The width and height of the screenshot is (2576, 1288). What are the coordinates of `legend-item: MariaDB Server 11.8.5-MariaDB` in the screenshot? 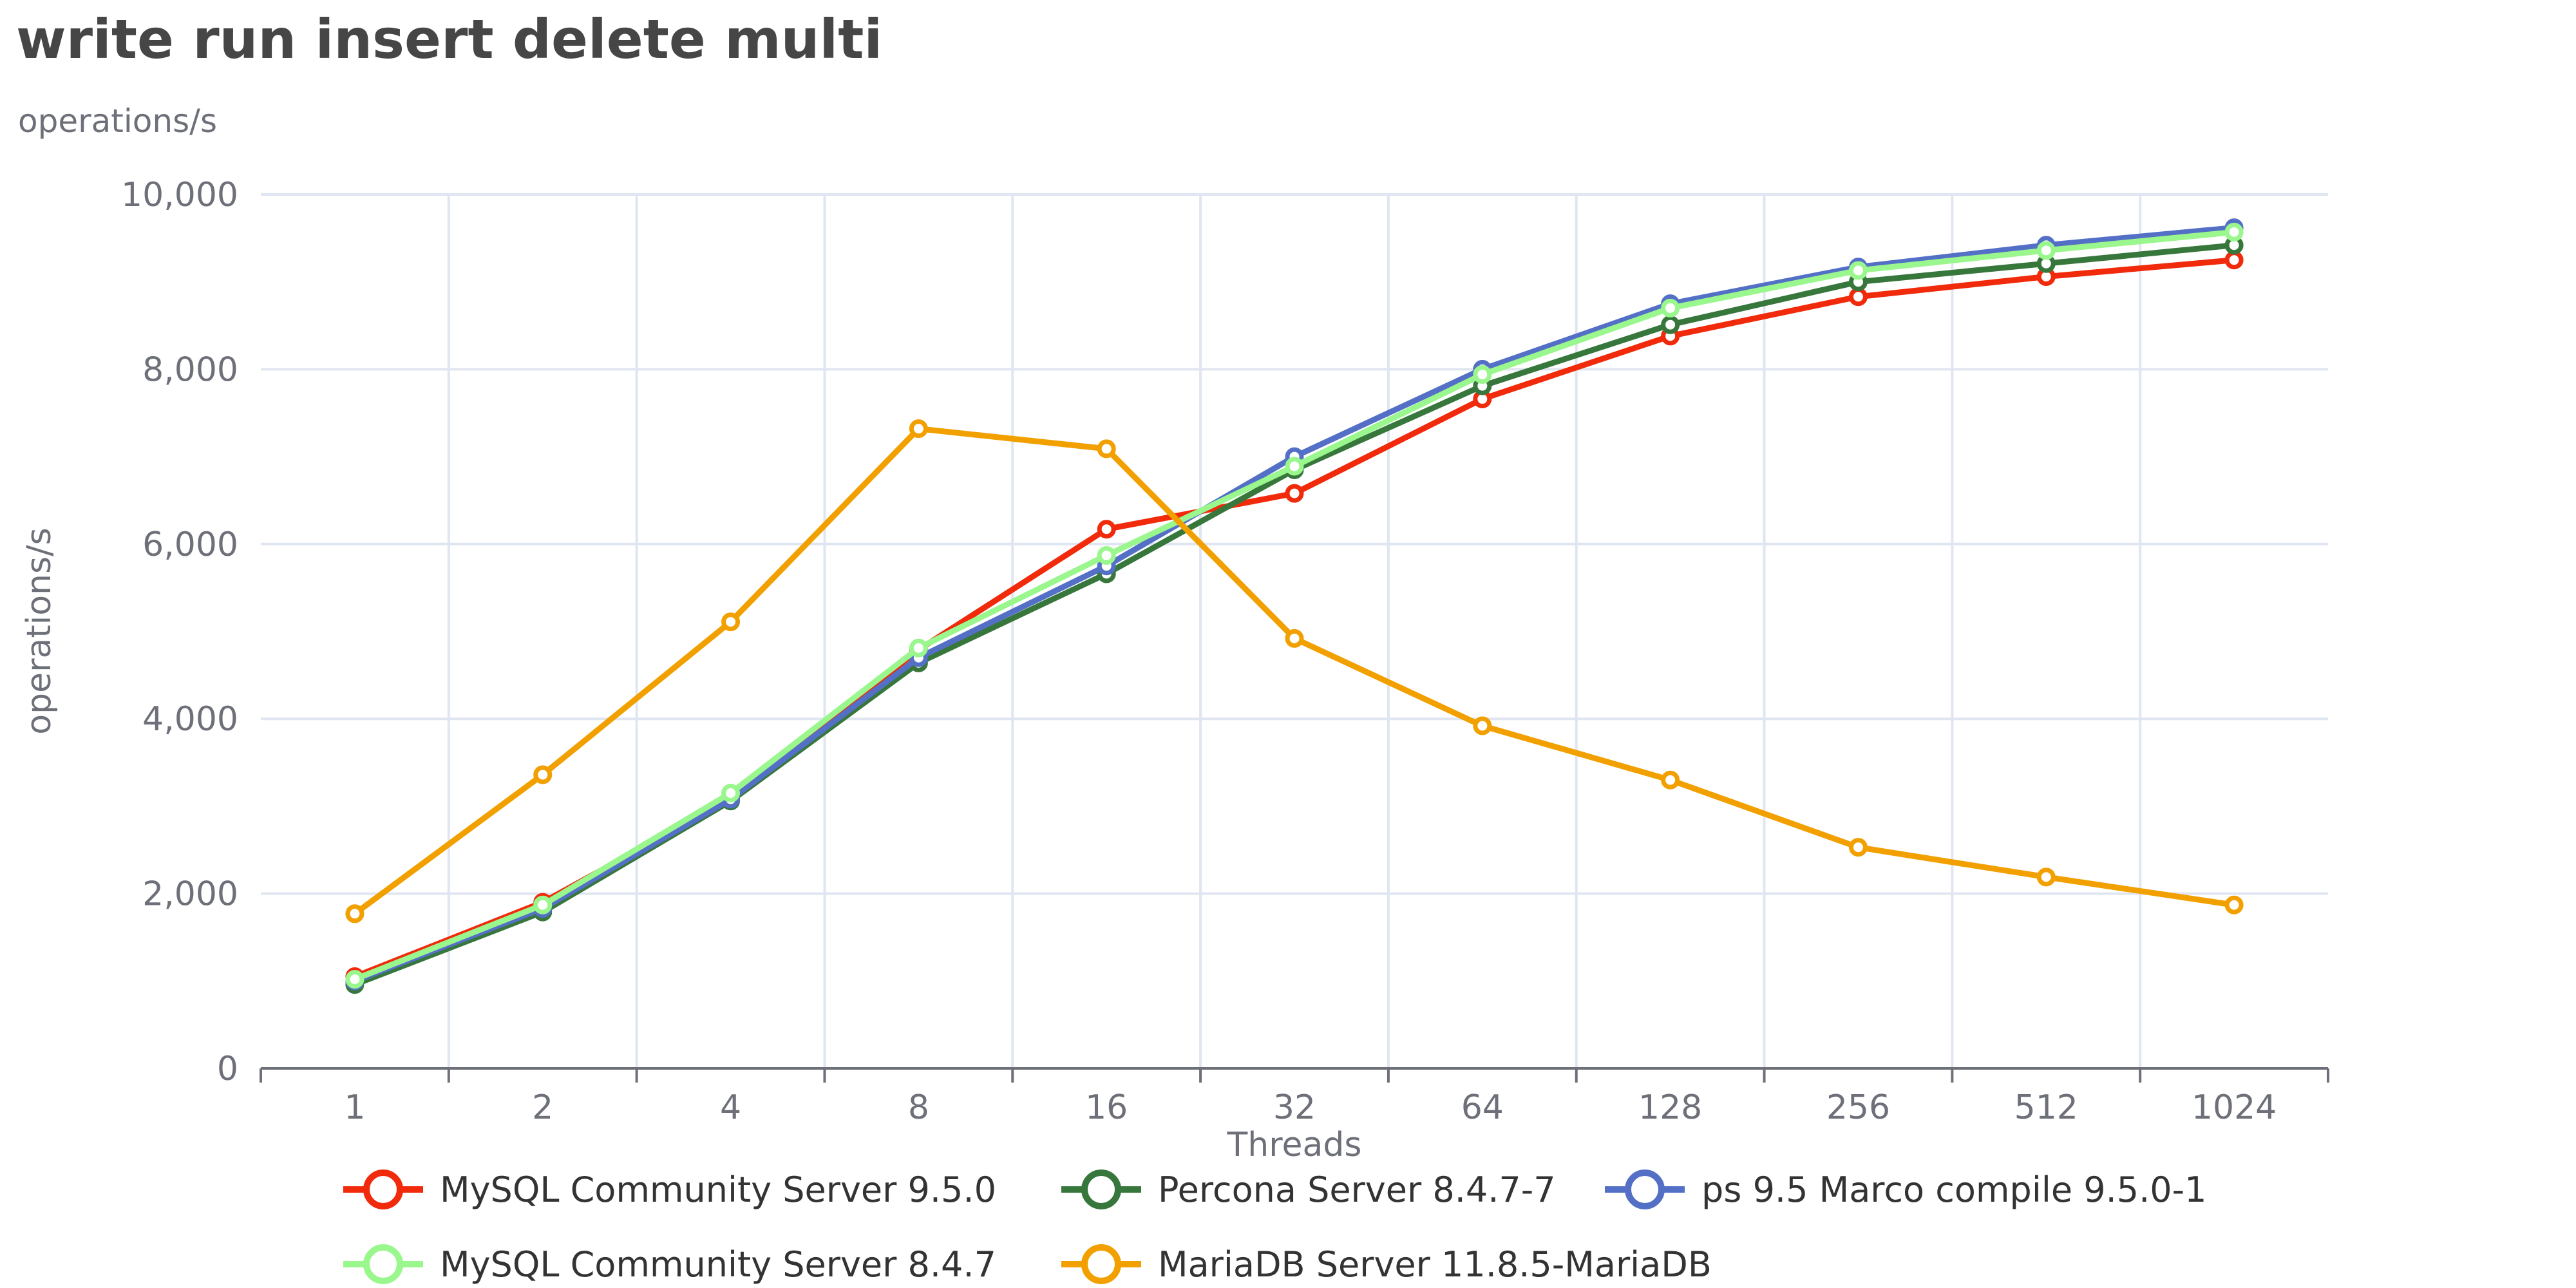 It's located at (1386, 1264).